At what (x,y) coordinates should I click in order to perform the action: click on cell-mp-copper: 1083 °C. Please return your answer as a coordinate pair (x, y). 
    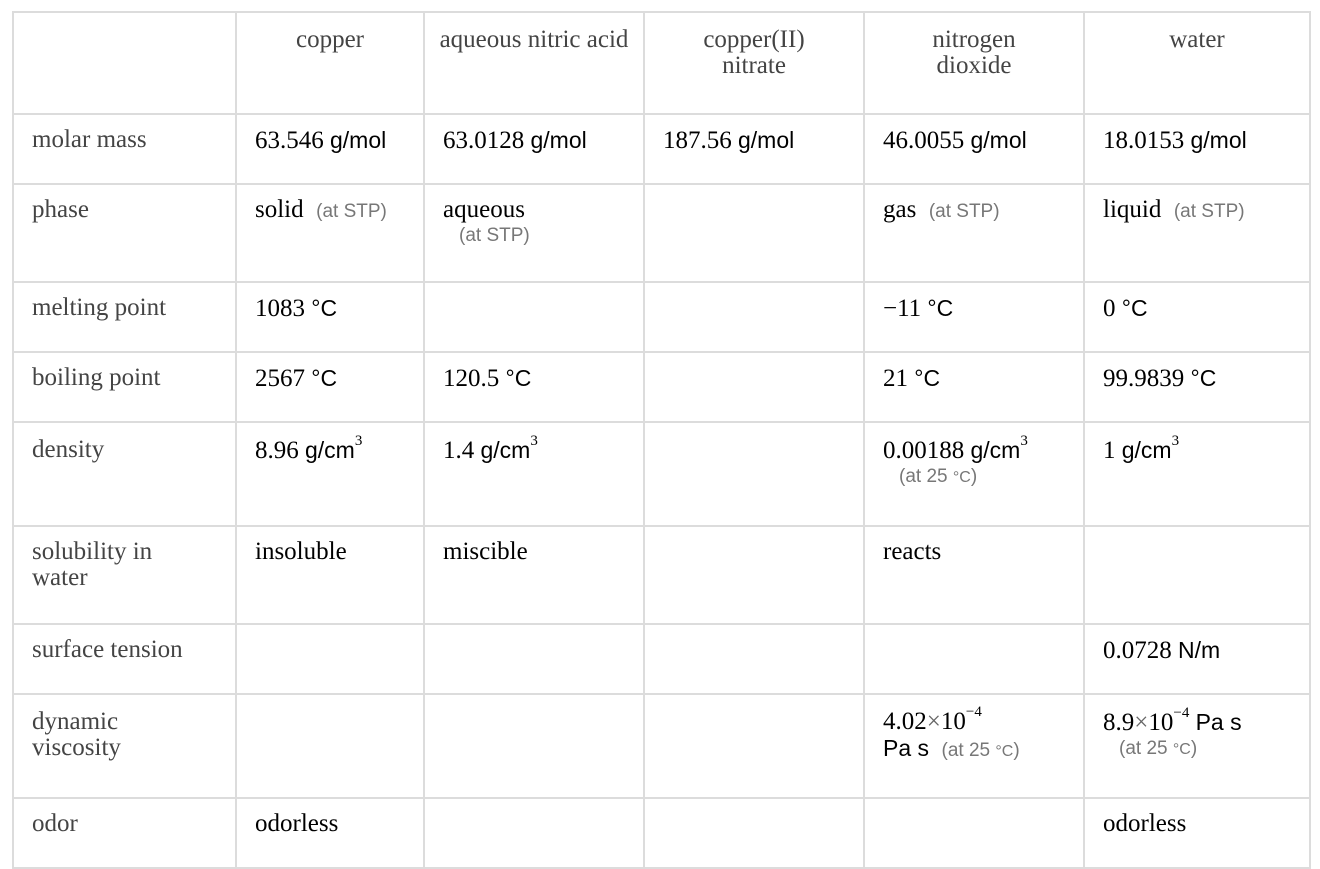
    Looking at the image, I should click on (330, 317).